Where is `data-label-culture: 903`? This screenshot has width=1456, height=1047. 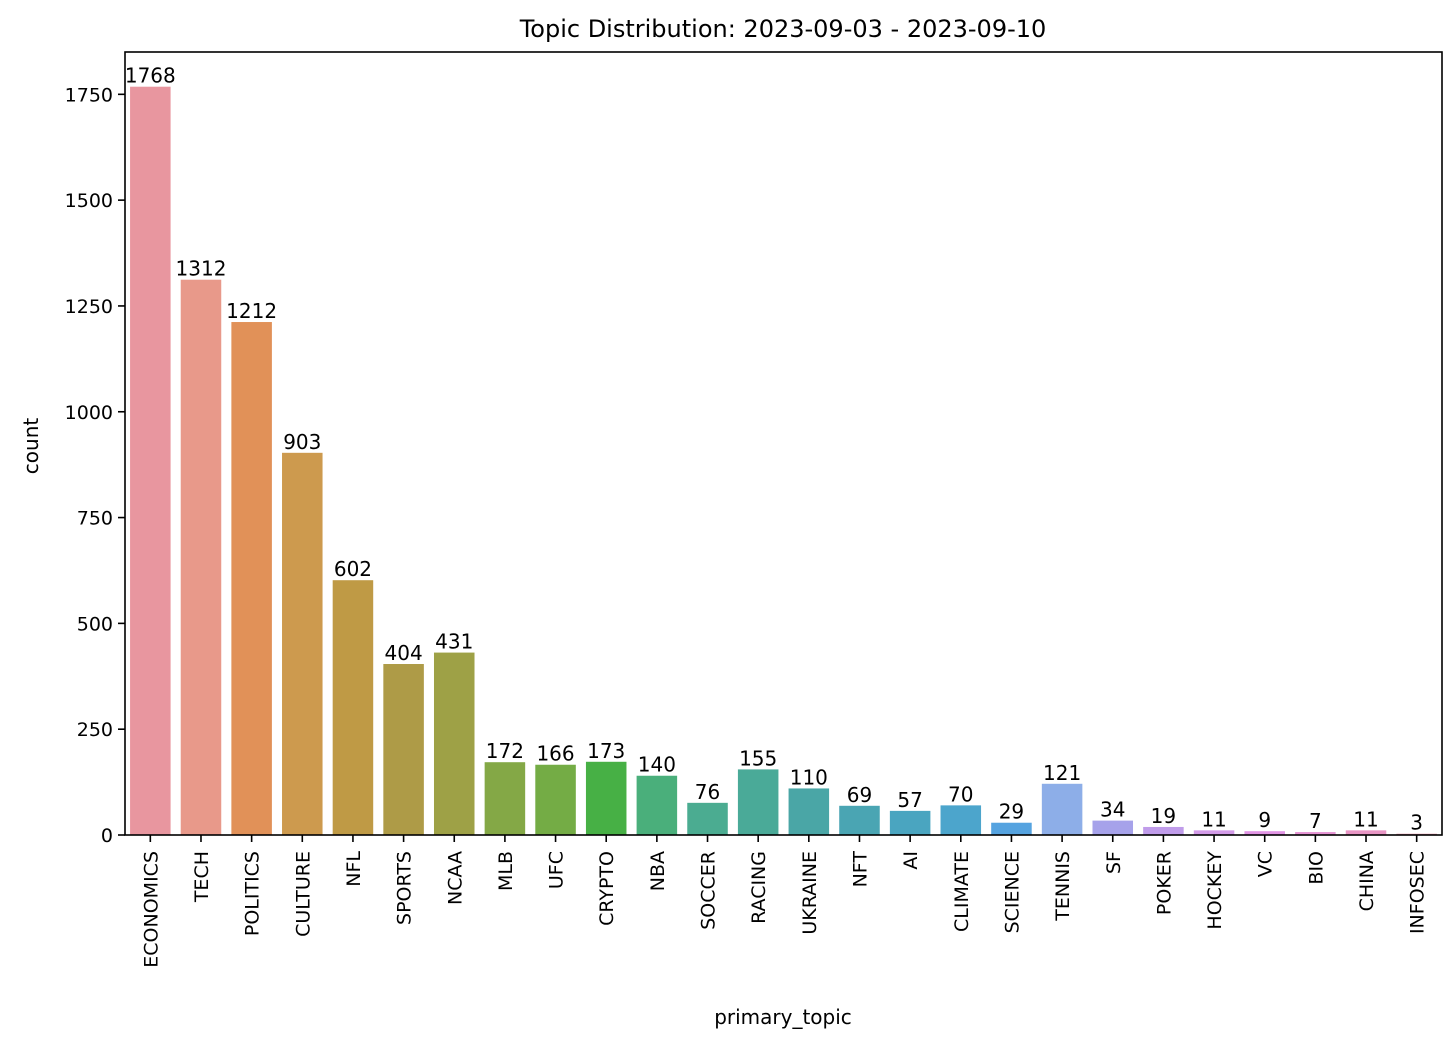
data-label-culture: 903 is located at coordinates (302, 442).